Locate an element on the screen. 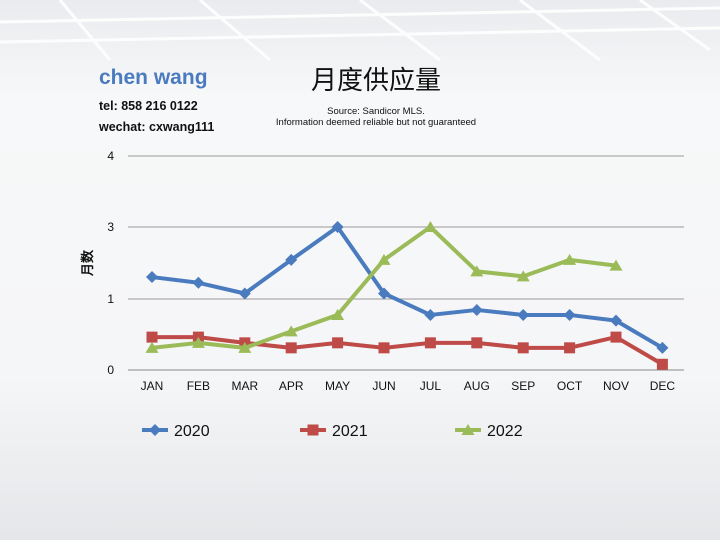 The height and width of the screenshot is (540, 720). x-tick-label: AUG is located at coordinates (477, 386).